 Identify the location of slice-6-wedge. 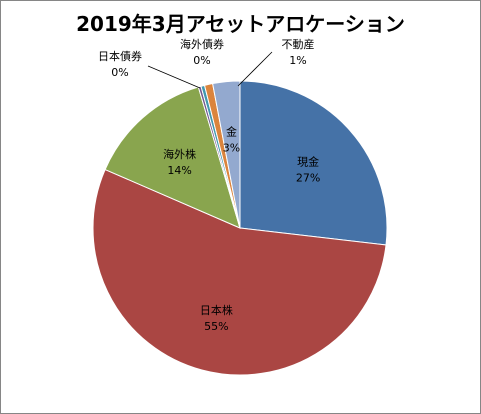
(226, 154).